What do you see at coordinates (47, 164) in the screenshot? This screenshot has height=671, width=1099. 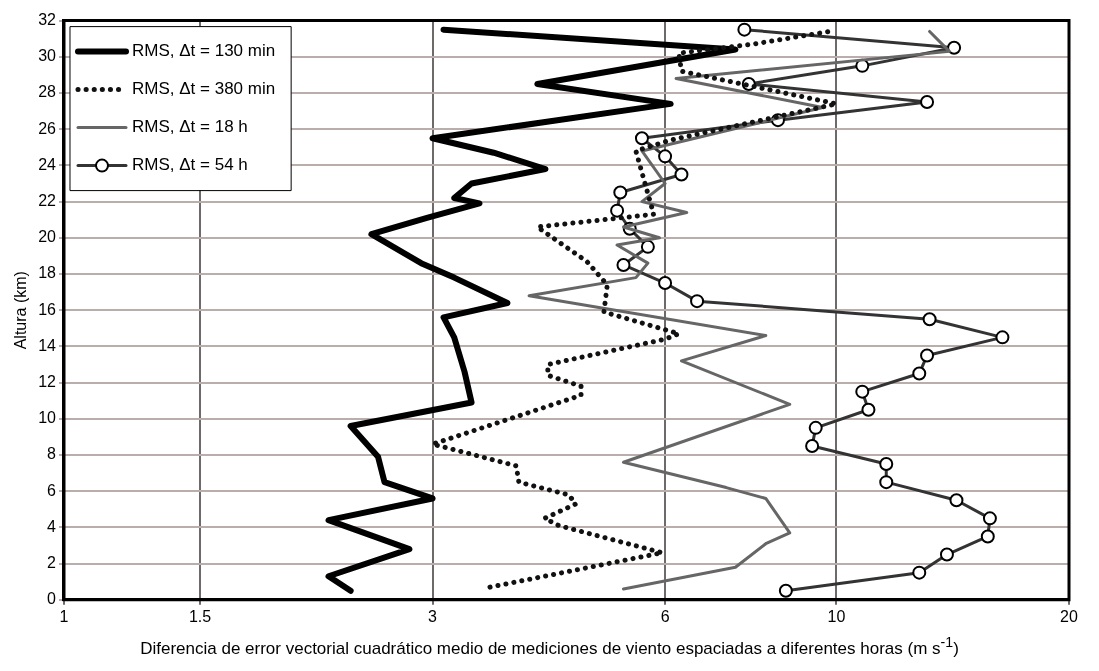 I see `y-tick-label: 24` at bounding box center [47, 164].